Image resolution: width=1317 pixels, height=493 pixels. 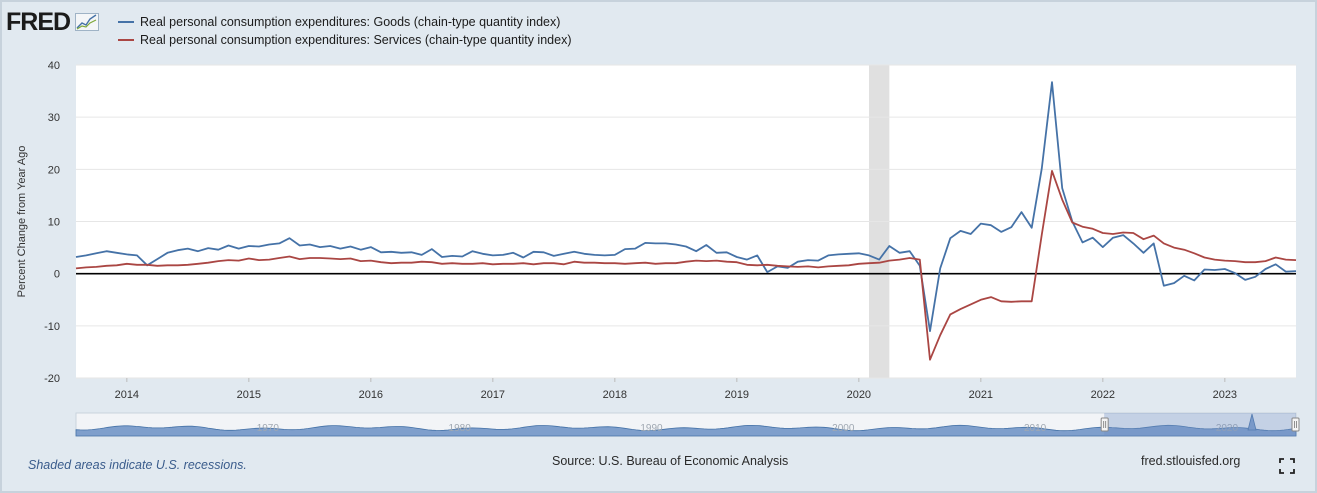 What do you see at coordinates (54, 223) in the screenshot?
I see `y-tick-label: 10` at bounding box center [54, 223].